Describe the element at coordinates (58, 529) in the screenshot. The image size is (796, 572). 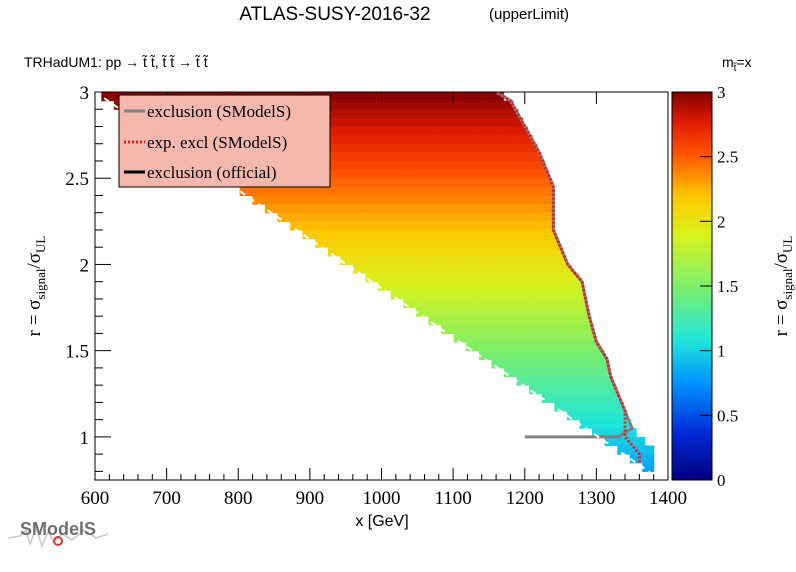
I see `logo-text: SModelS` at that location.